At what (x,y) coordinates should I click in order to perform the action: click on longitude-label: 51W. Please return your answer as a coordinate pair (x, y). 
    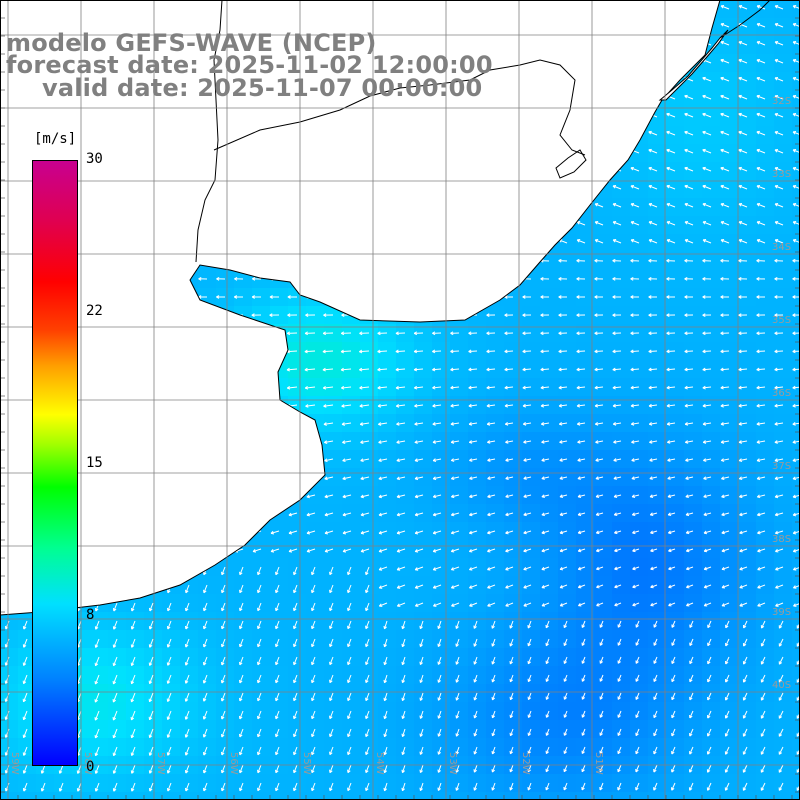
    Looking at the image, I should click on (598, 763).